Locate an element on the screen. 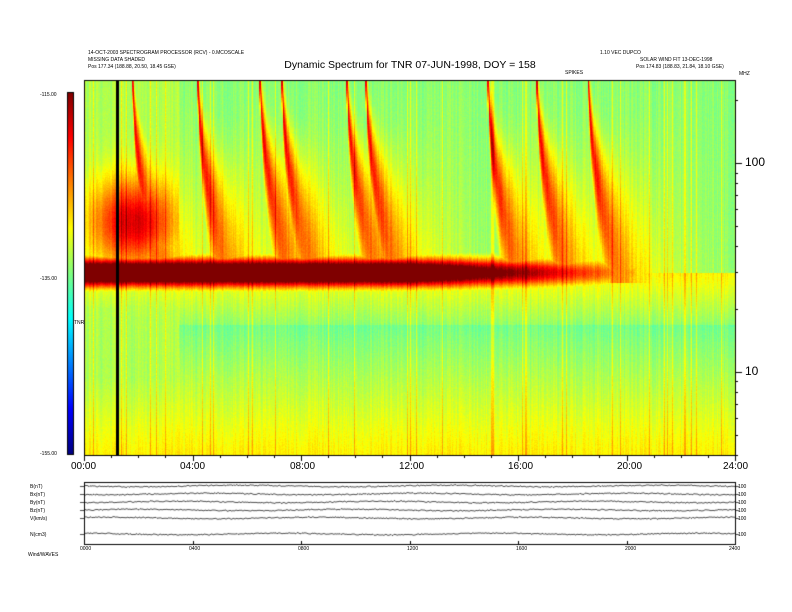  header-right-line1: 1.10 VEC DUPCO is located at coordinates (620, 53).